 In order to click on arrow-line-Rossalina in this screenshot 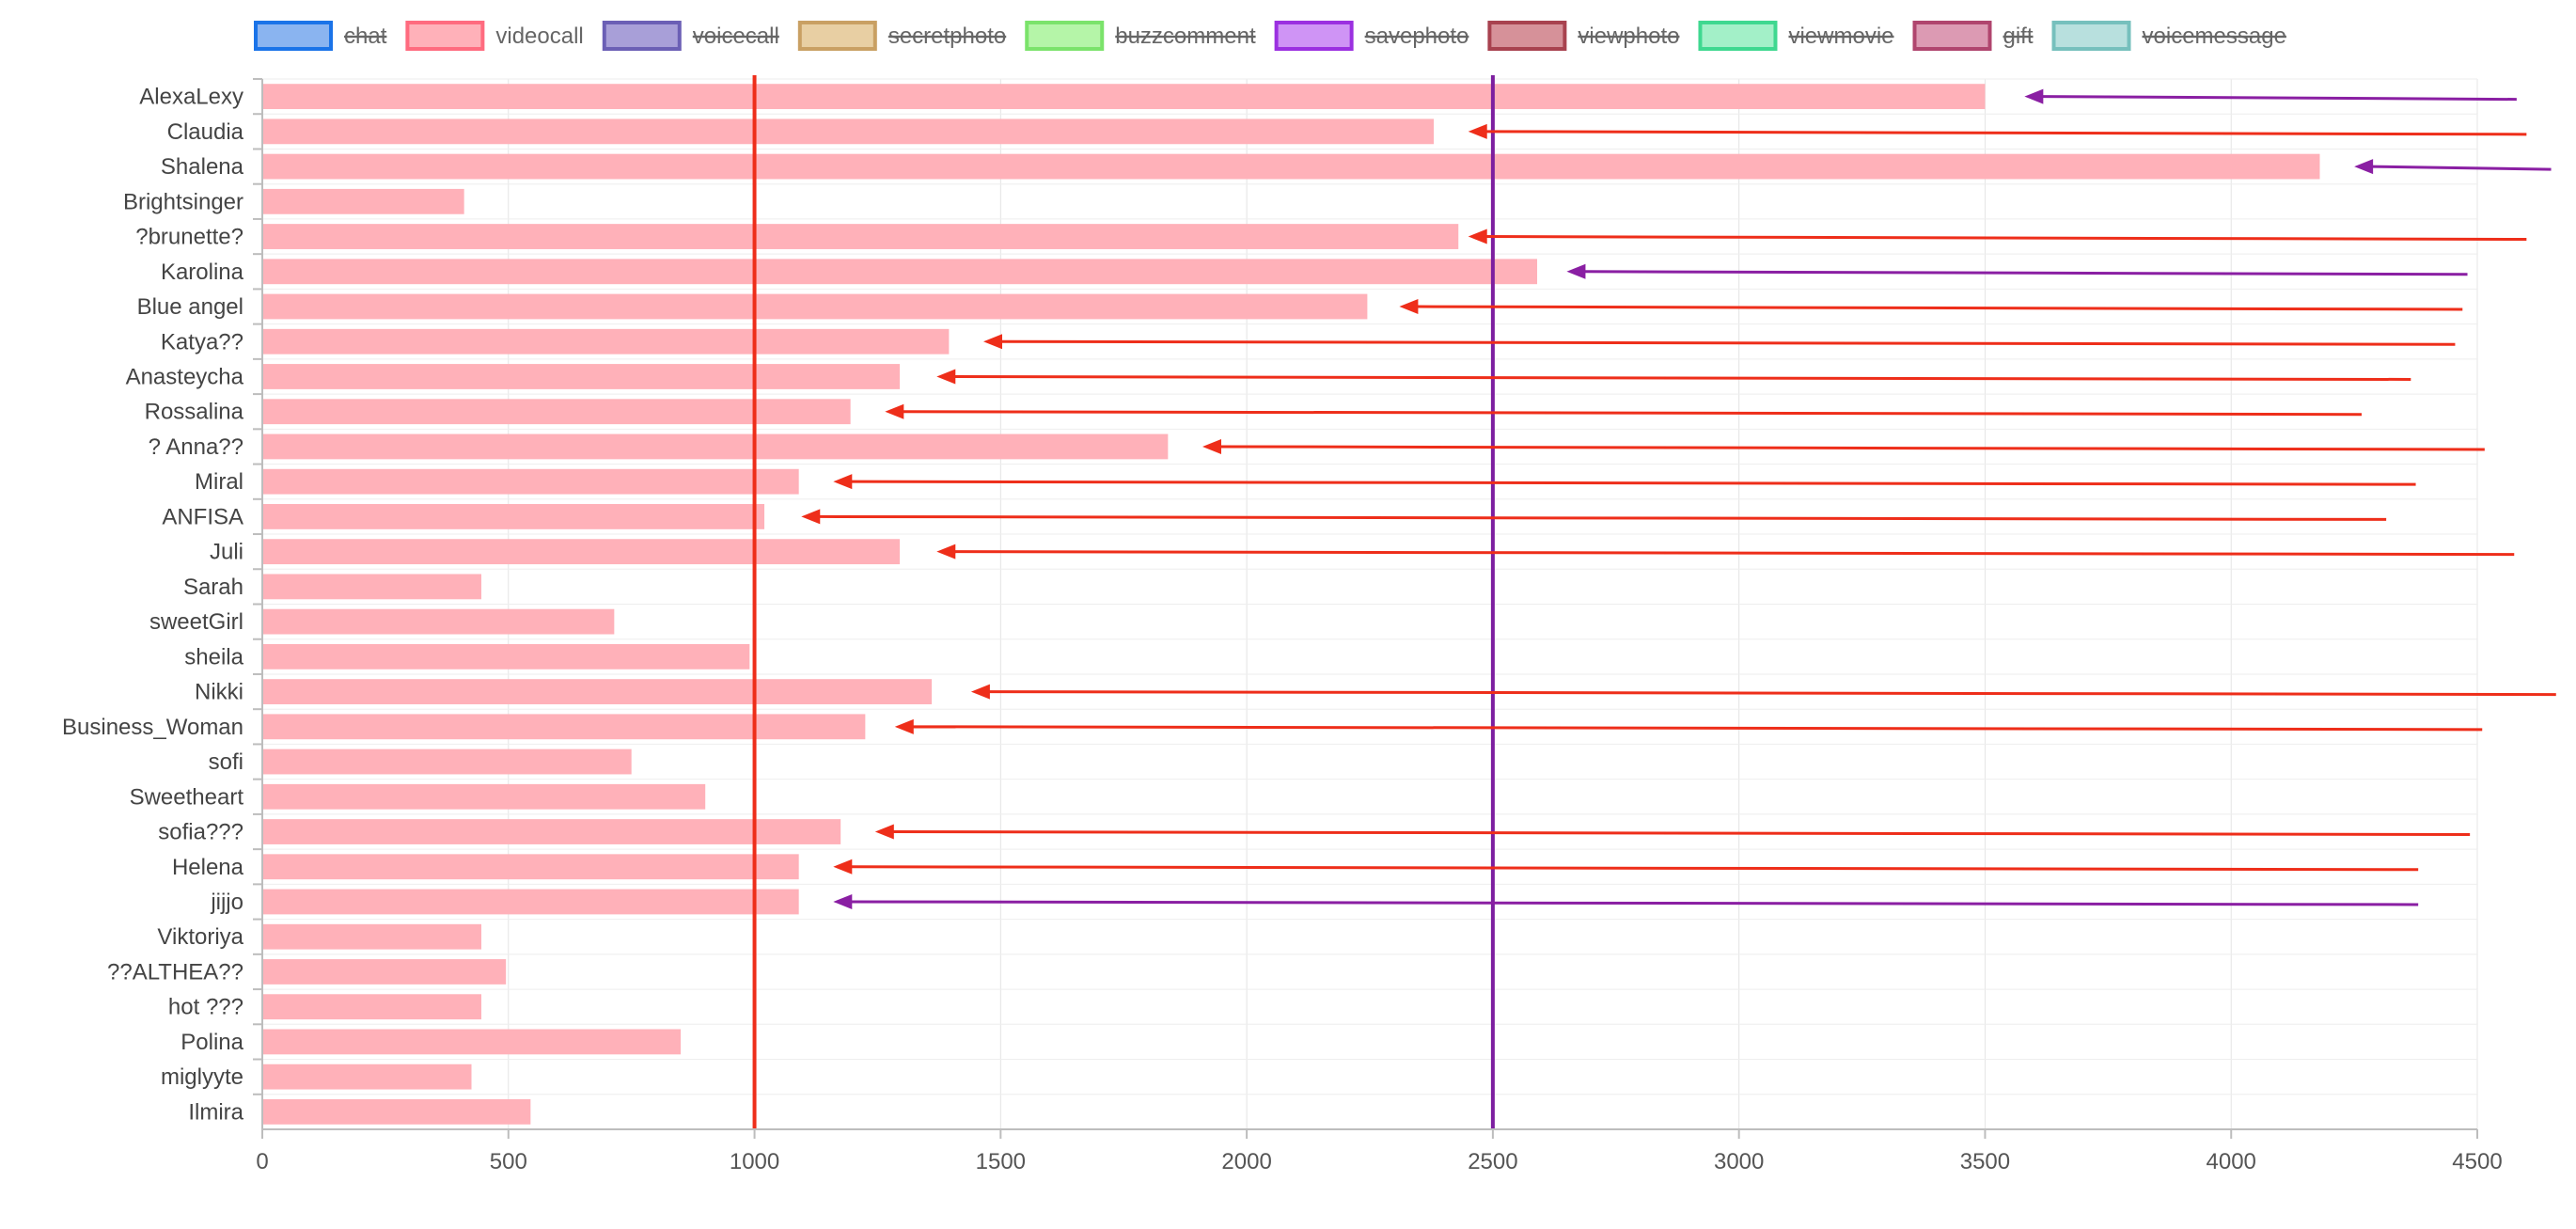, I will do `click(1632, 413)`.